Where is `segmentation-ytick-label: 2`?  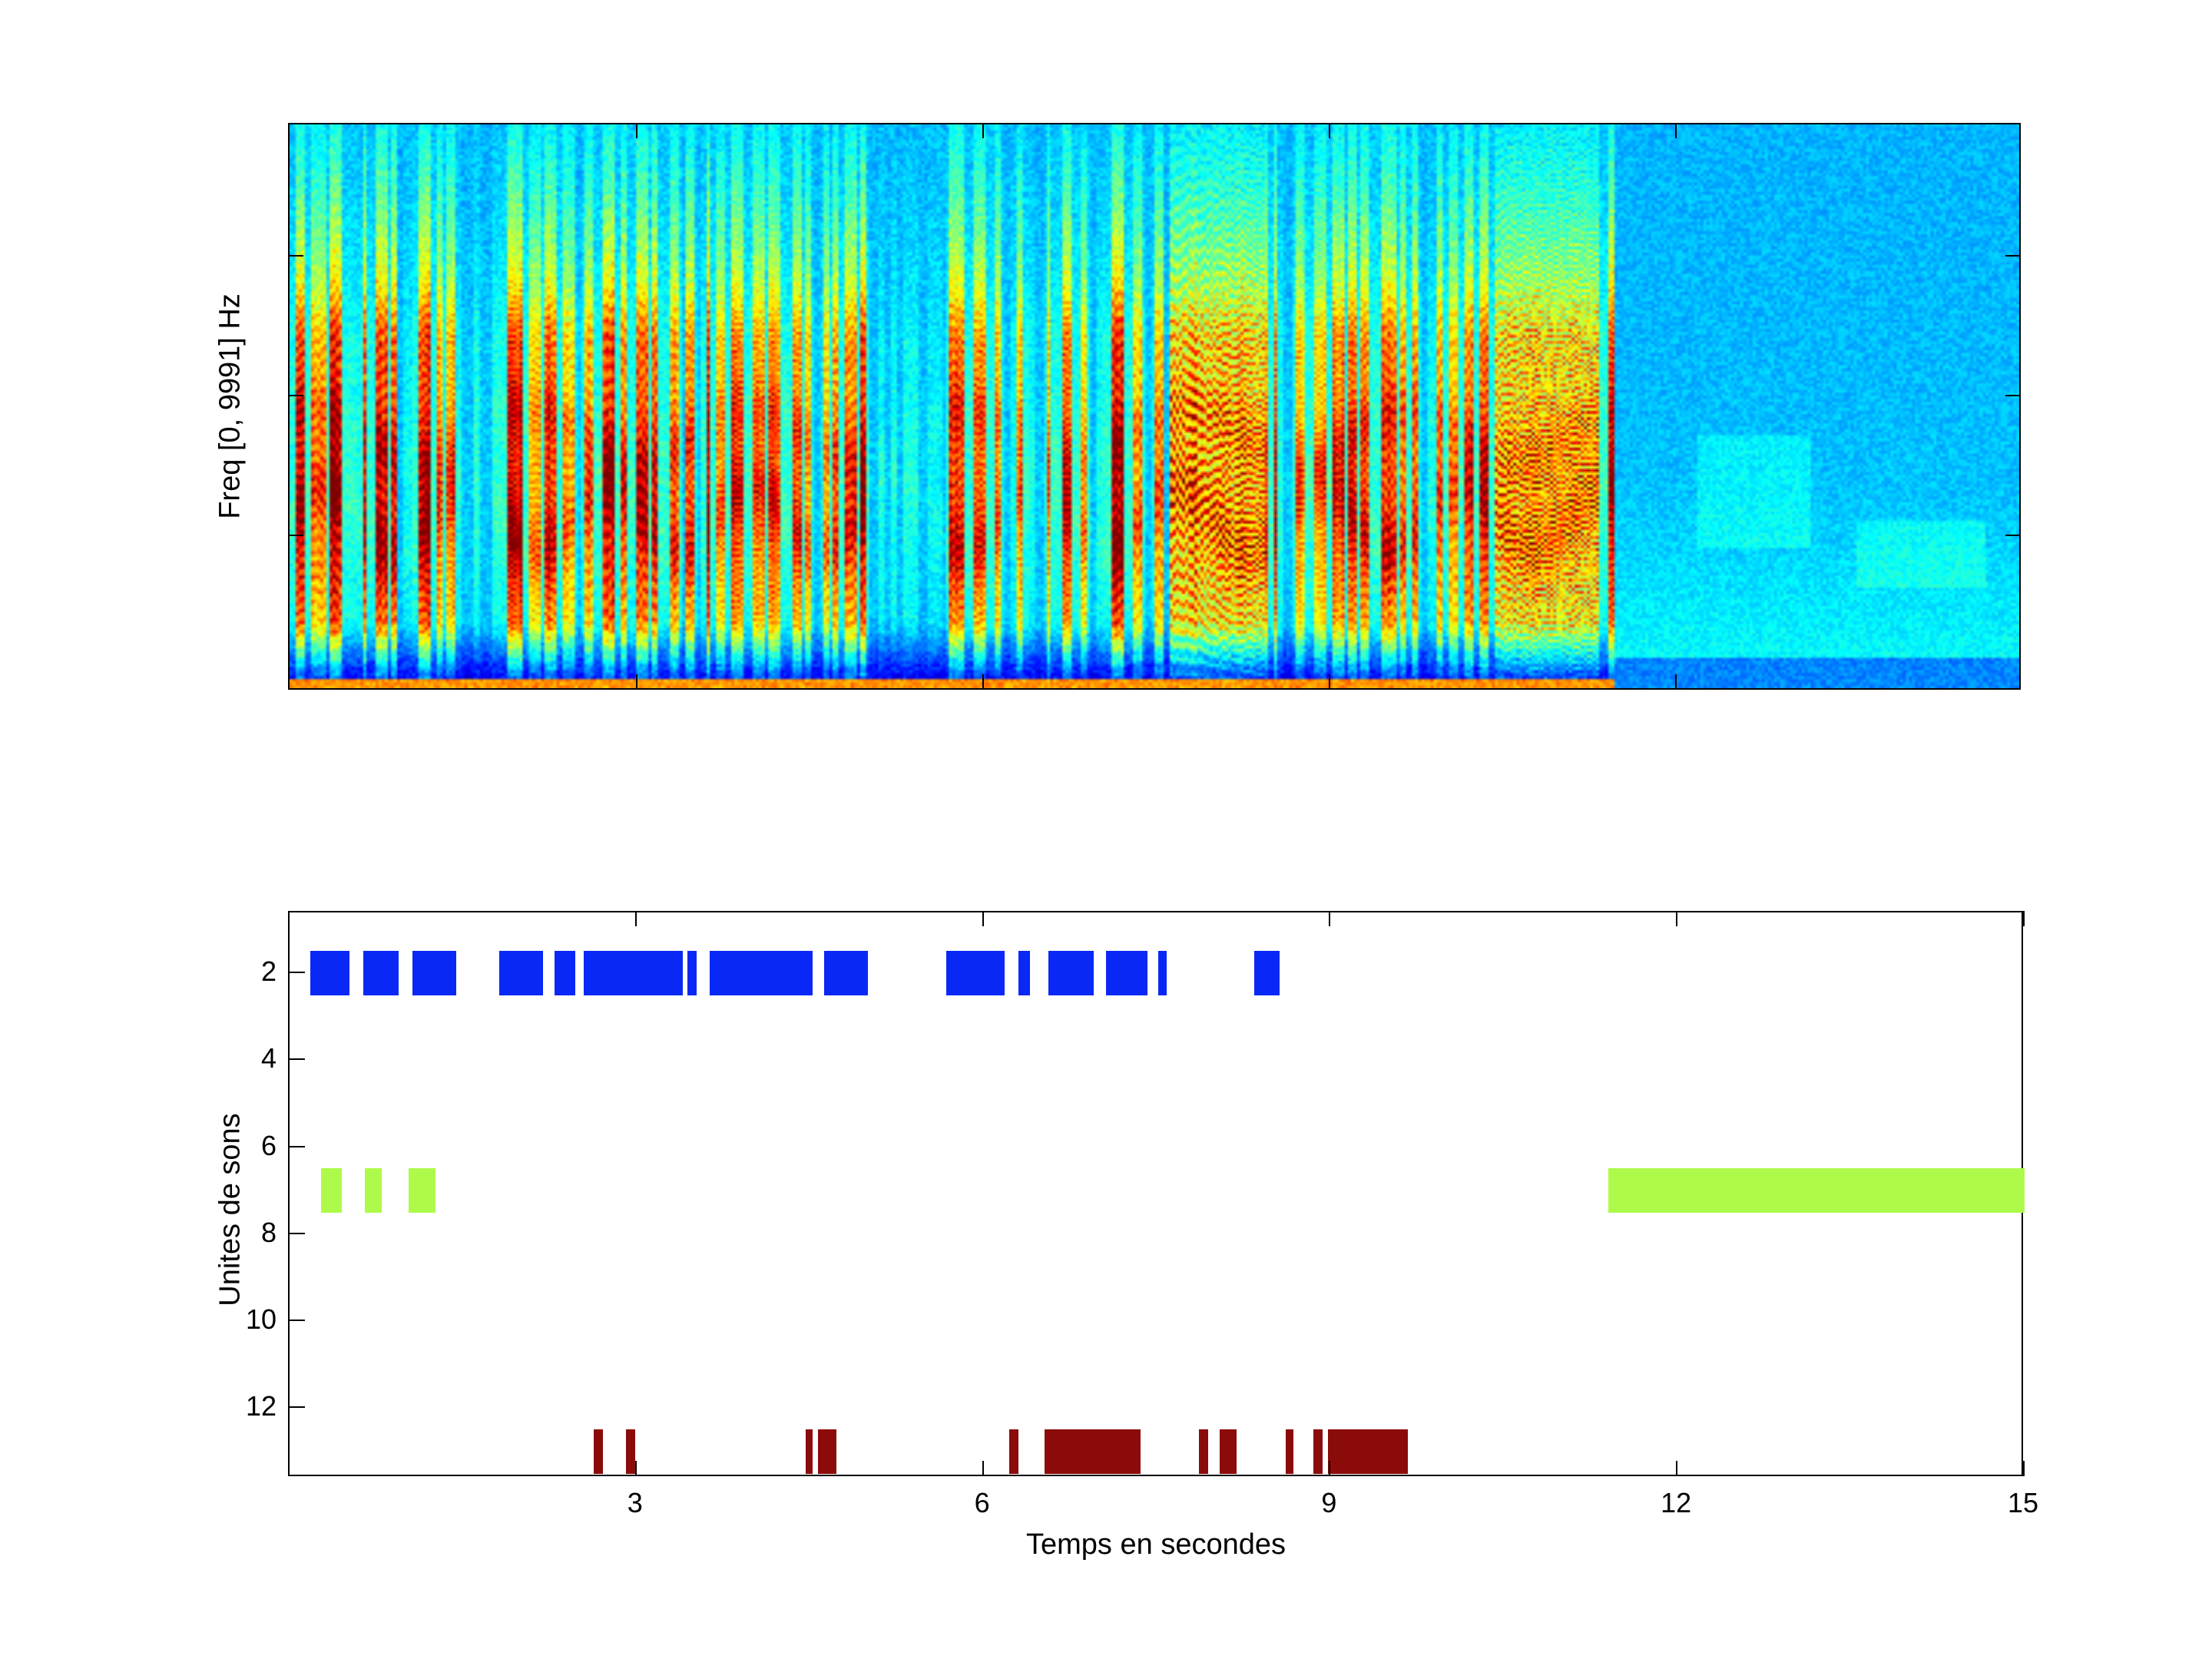
segmentation-ytick-label: 2 is located at coordinates (268, 971).